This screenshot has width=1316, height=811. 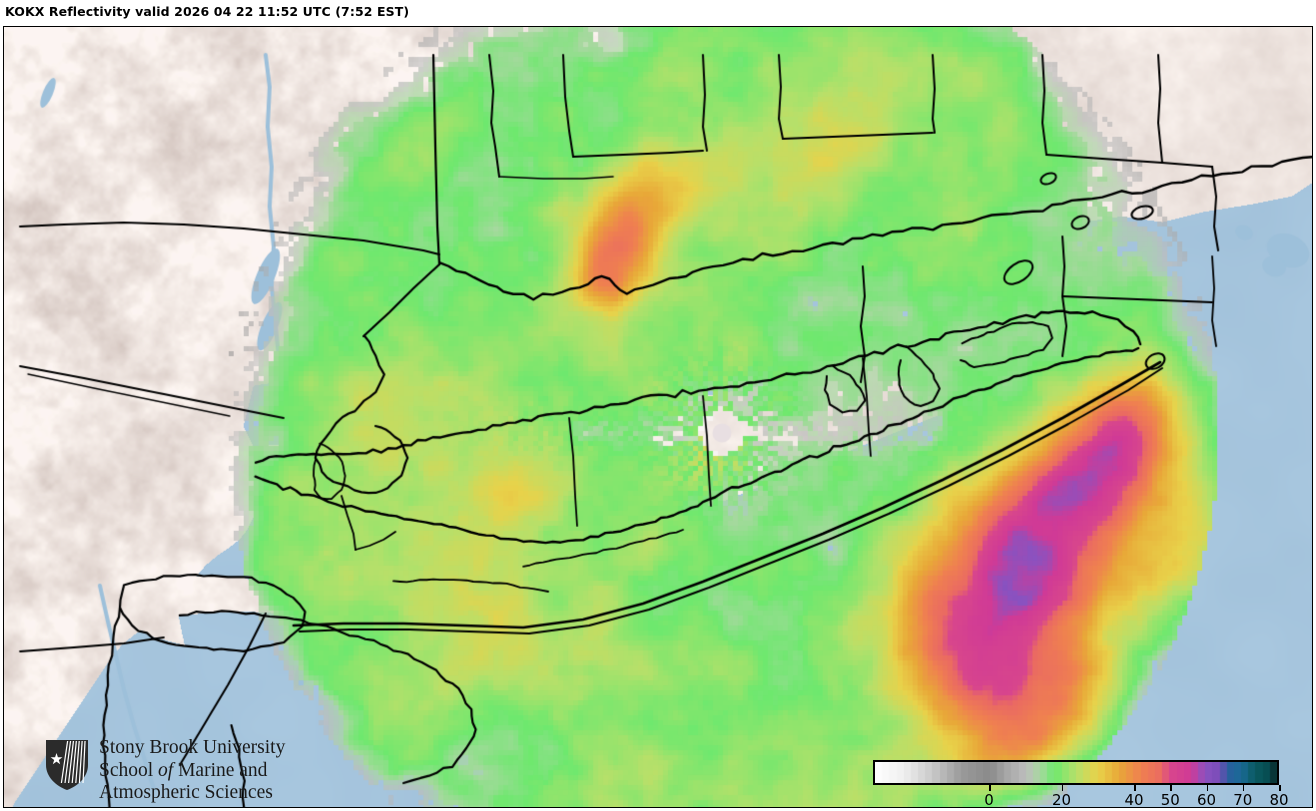 I want to click on reflectivity-colorbar: 0 20 40 50 60 70 80, so click(x=1081, y=784).